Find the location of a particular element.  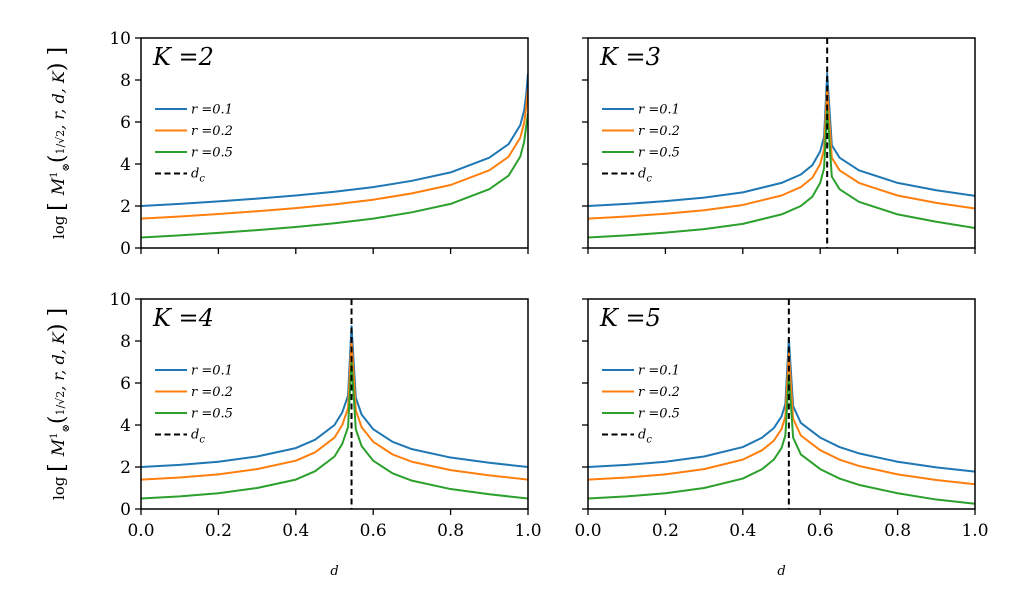

chart-panel-k3: K =3 r =0.1 r =0.2 r =0.5 dc is located at coordinates (779, 145).